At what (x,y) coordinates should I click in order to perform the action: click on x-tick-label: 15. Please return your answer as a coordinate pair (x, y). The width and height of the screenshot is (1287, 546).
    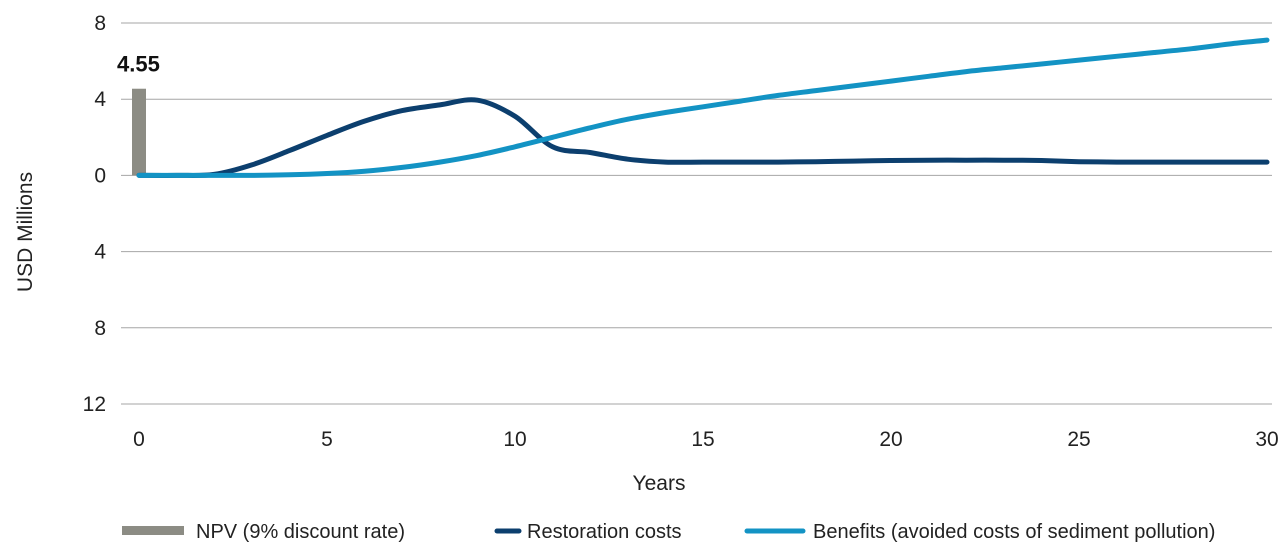
    Looking at the image, I should click on (702, 439).